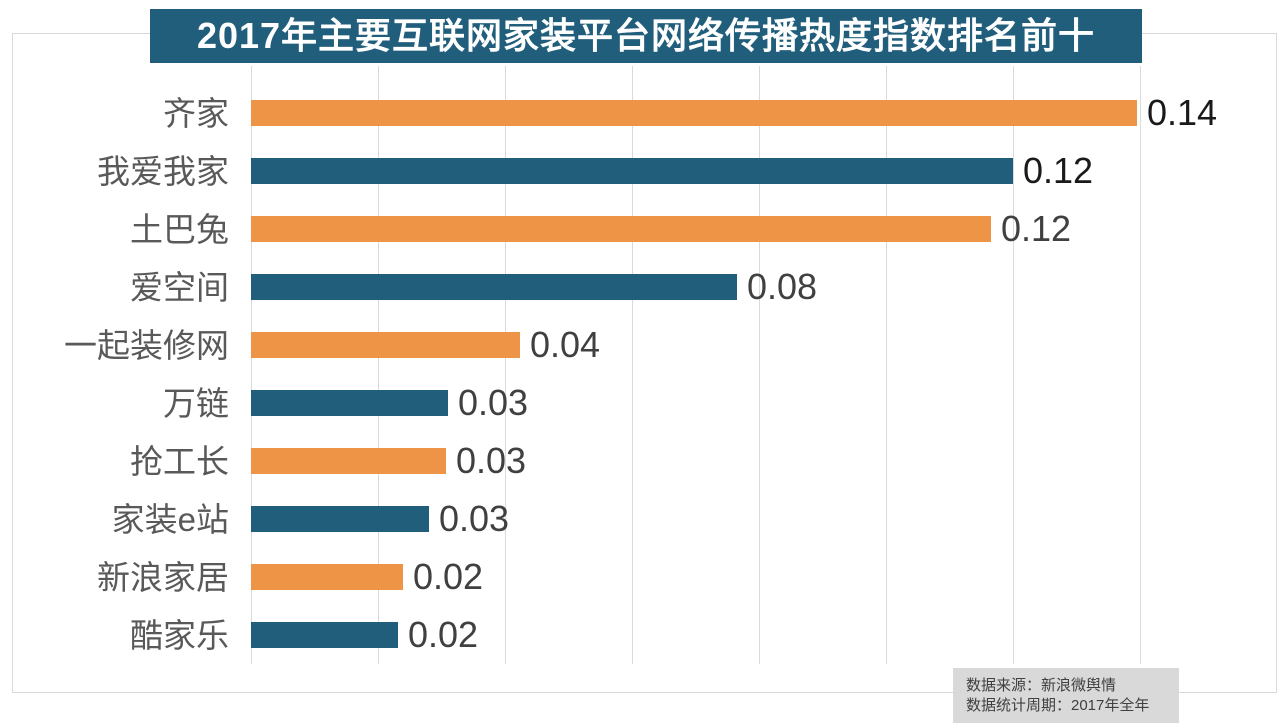 This screenshot has height=723, width=1282. What do you see at coordinates (782, 286) in the screenshot?
I see `value-label: 0.08` at bounding box center [782, 286].